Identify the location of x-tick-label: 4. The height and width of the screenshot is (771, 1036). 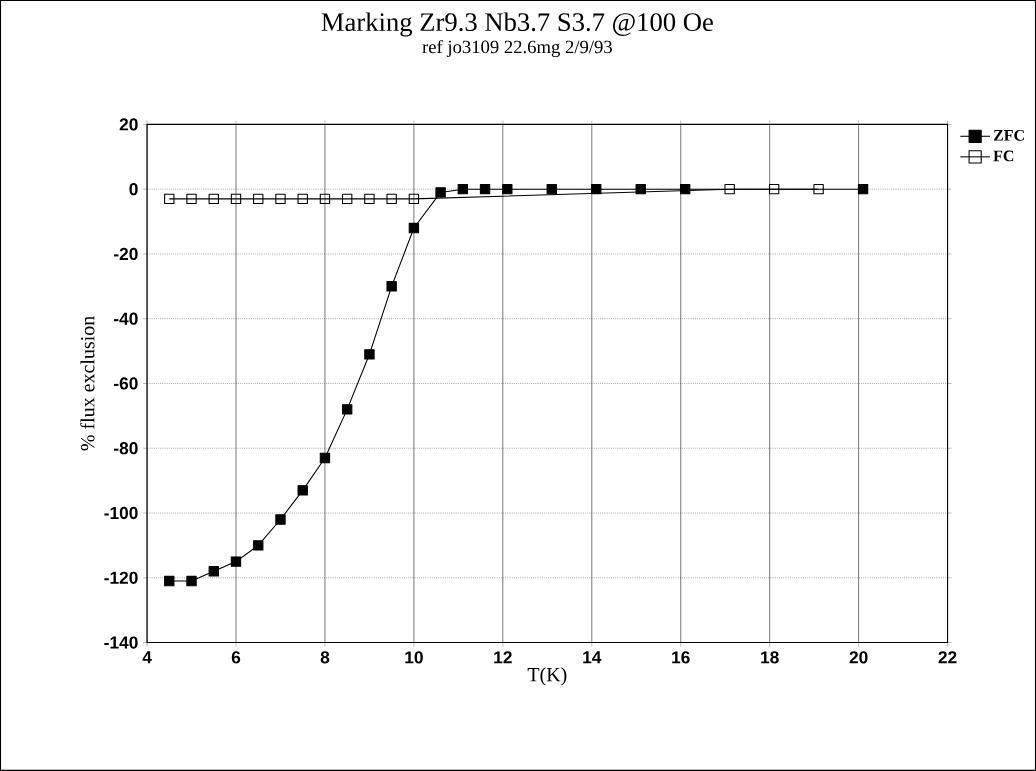
(147, 657).